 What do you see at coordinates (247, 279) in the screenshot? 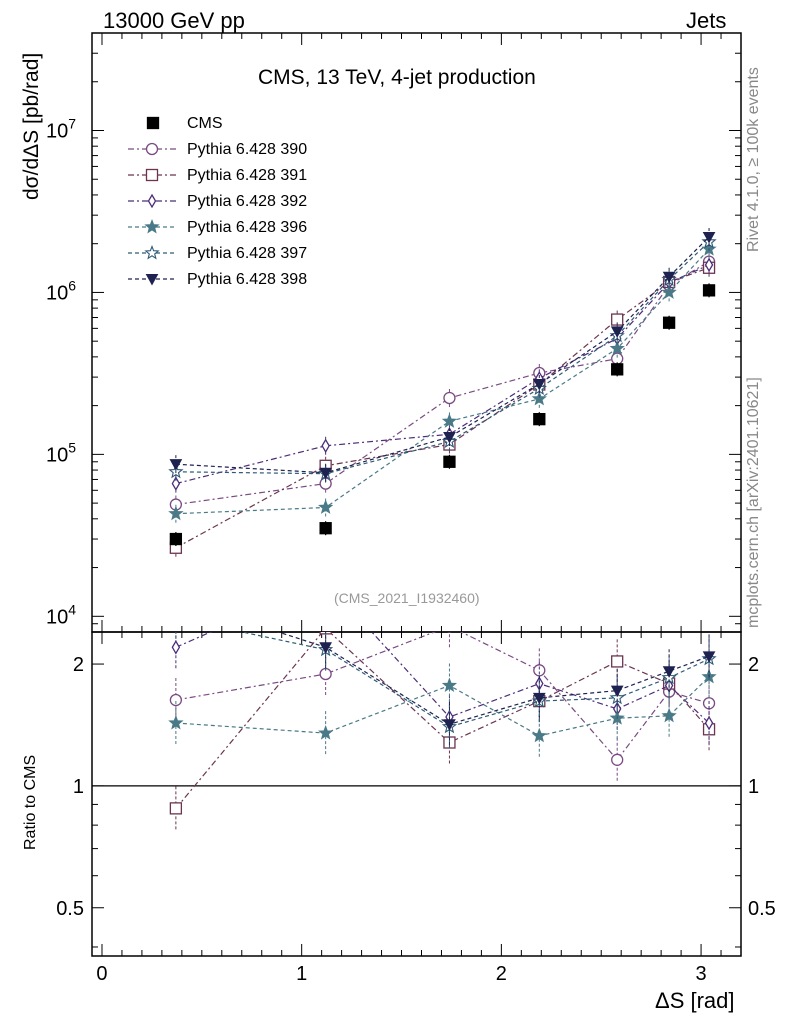
I see `legend-label-398: Pythia 6.428 398` at bounding box center [247, 279].